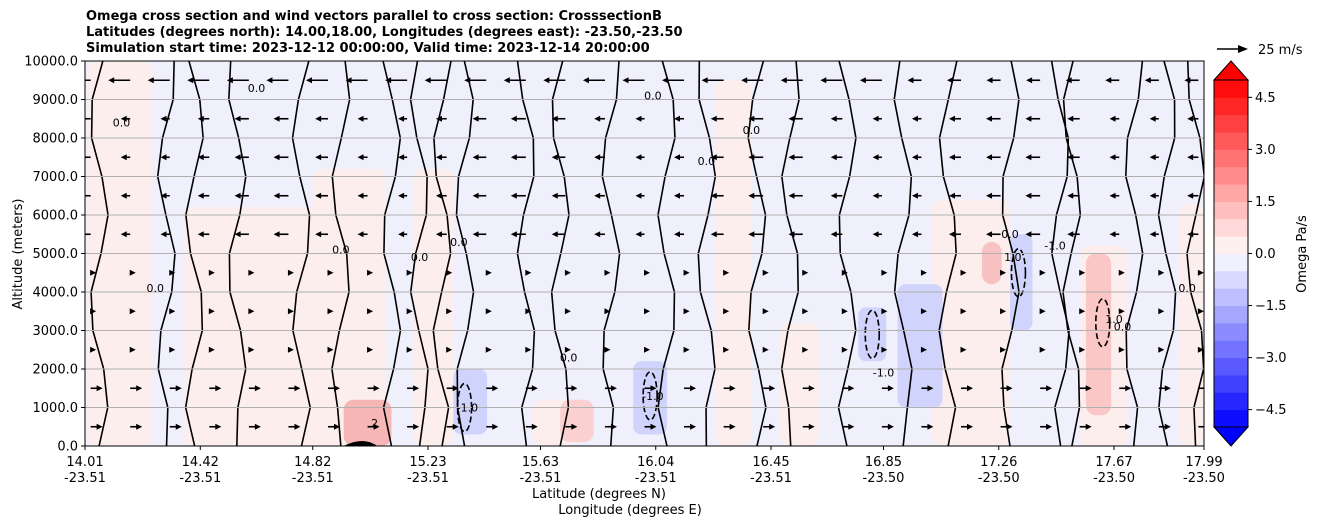 The width and height of the screenshot is (1320, 526). Describe the element at coordinates (56, 100) in the screenshot. I see `y-tick-label: 9000.0` at that location.